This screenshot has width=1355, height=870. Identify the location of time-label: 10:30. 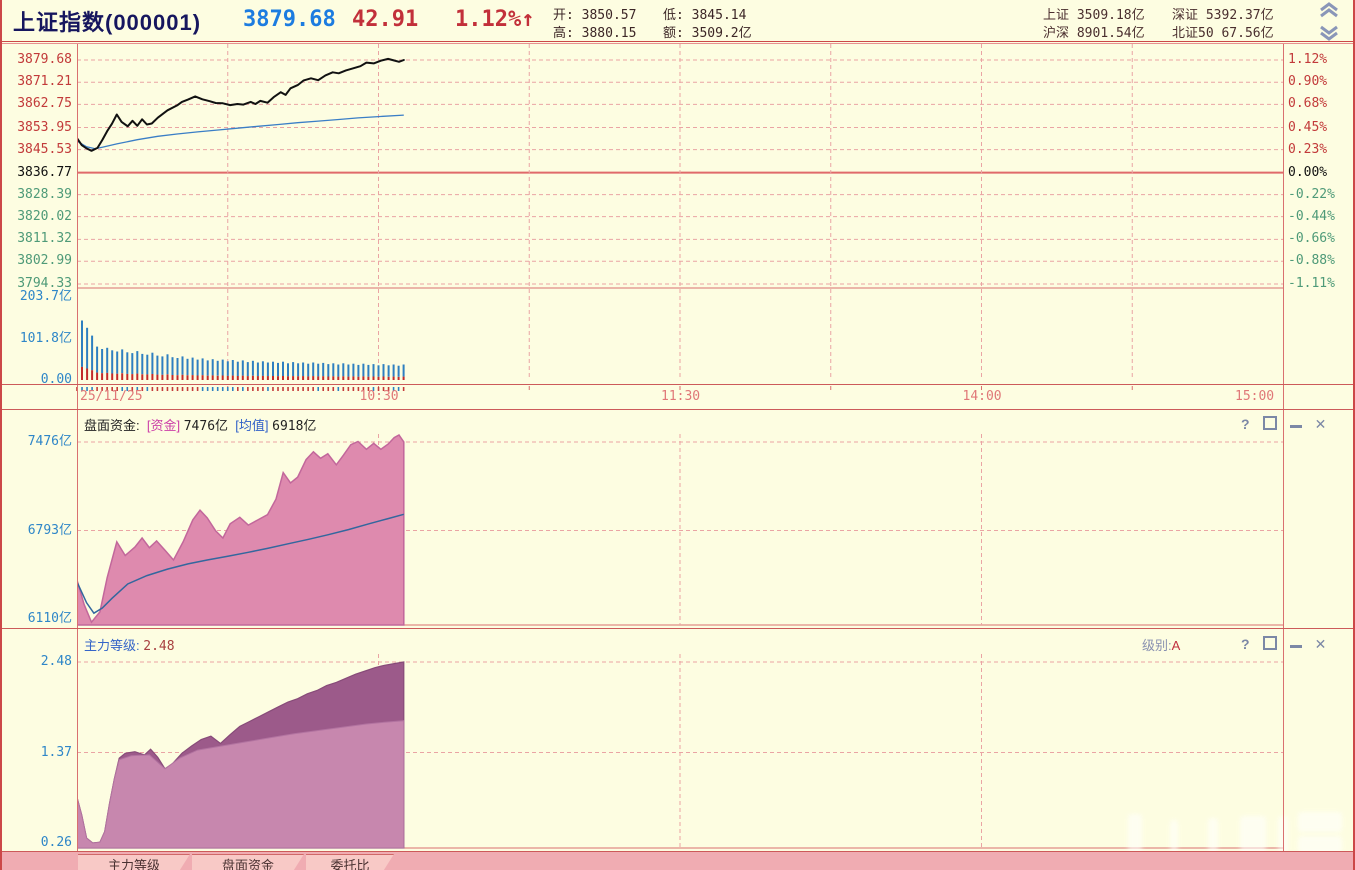
(379, 396).